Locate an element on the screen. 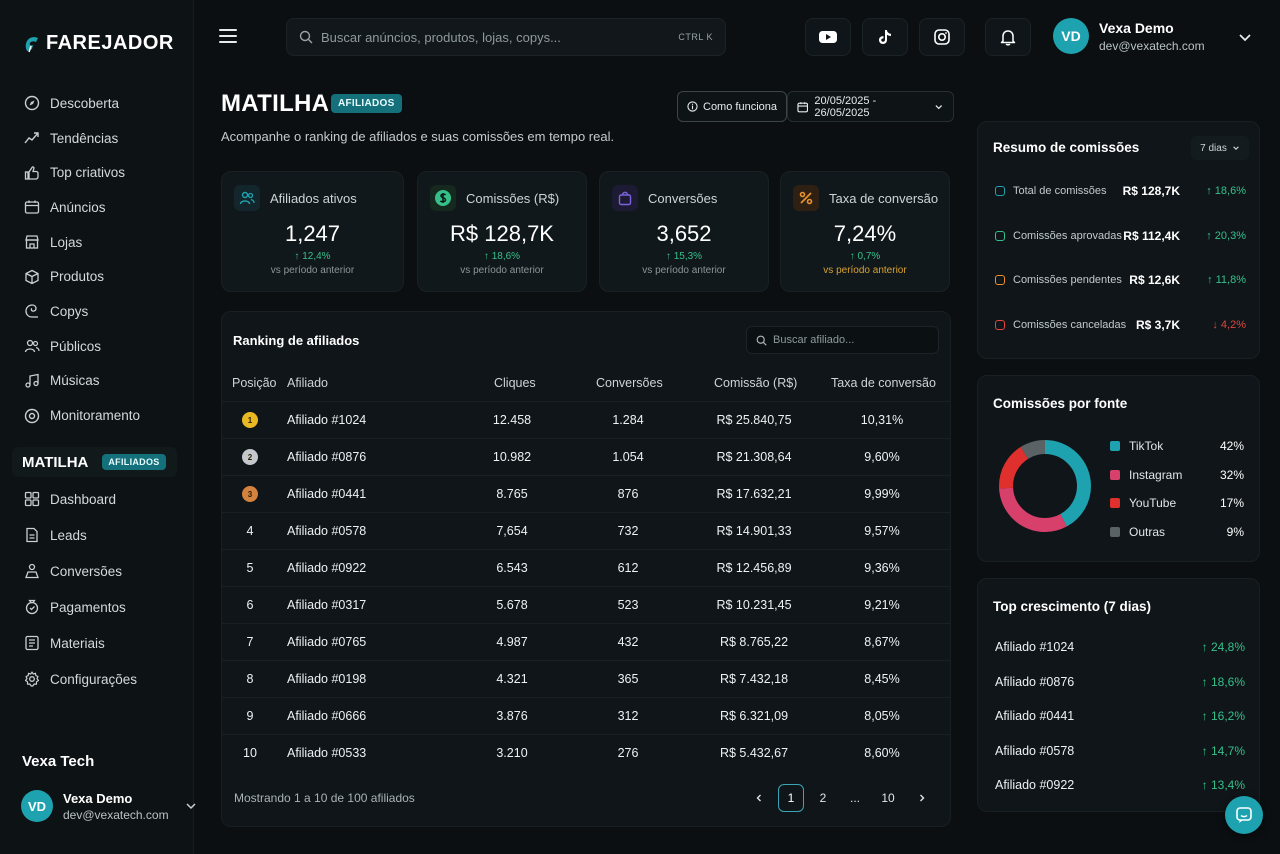 The width and height of the screenshot is (1280, 854). sidebar-item-publicos: Públicos is located at coordinates (97, 346).